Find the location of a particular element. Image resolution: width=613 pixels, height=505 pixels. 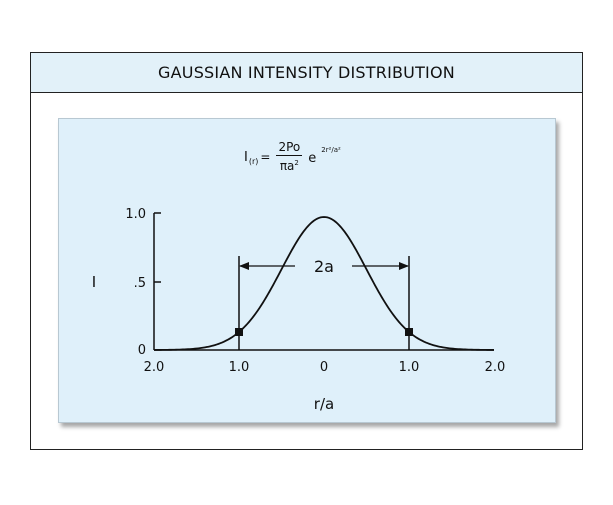

x-tick-label-right-inner: 1.0 is located at coordinates (409, 367).